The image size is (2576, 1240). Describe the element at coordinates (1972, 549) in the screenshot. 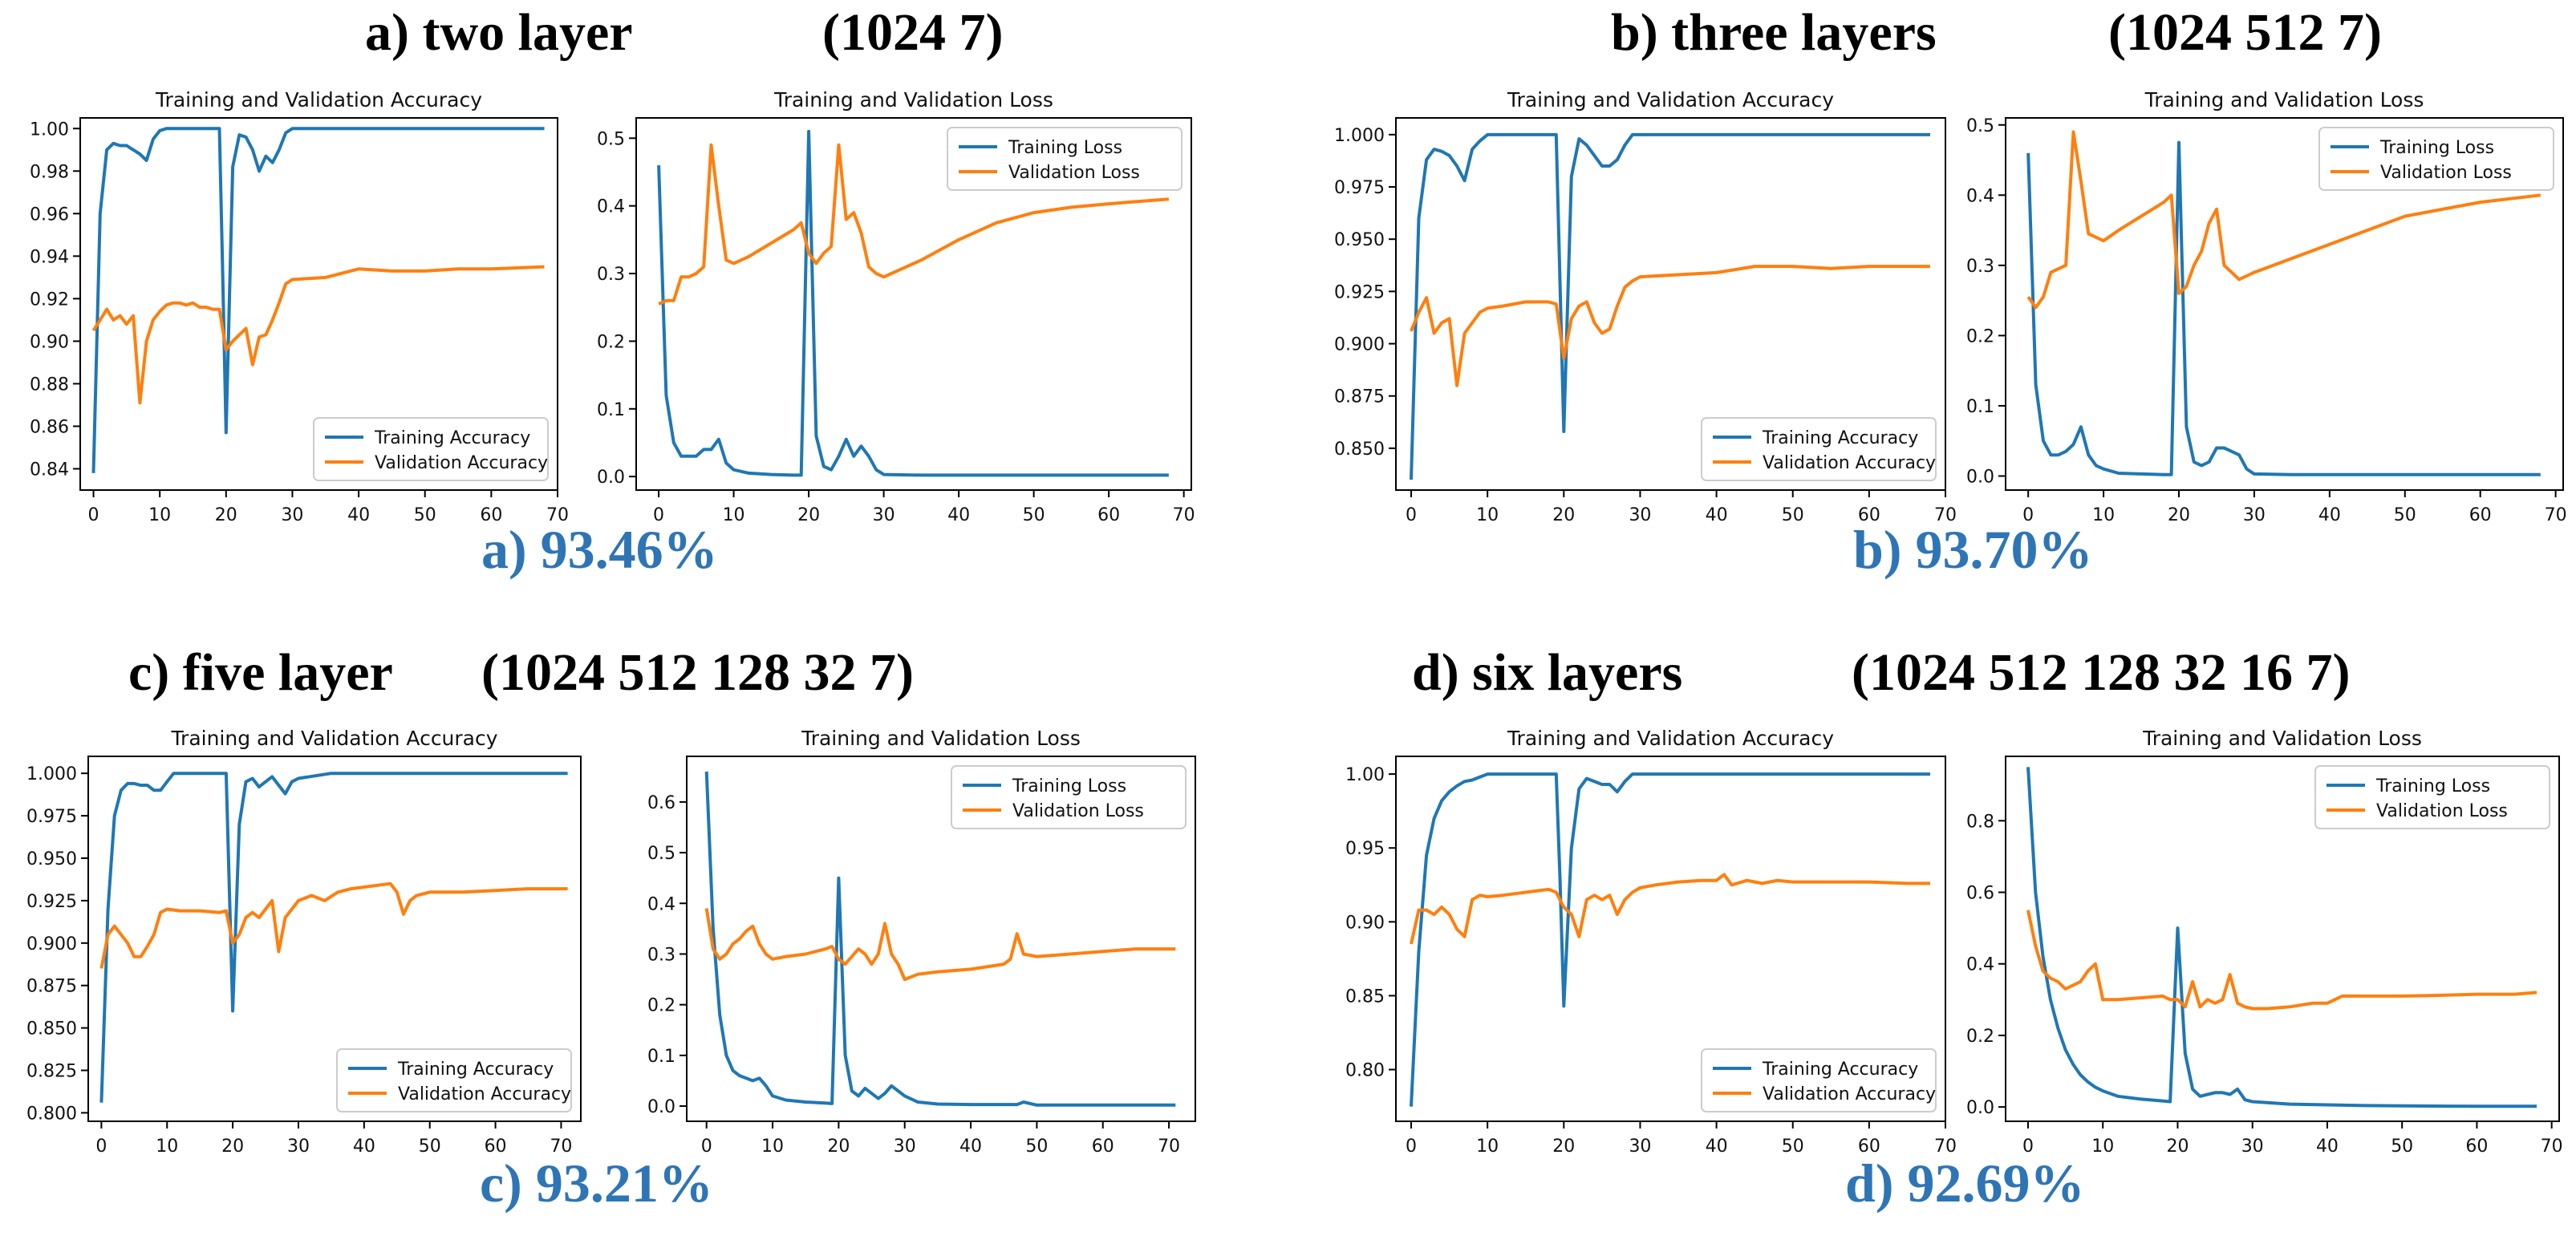

I see `panel-result: b) 93.70%` at that location.